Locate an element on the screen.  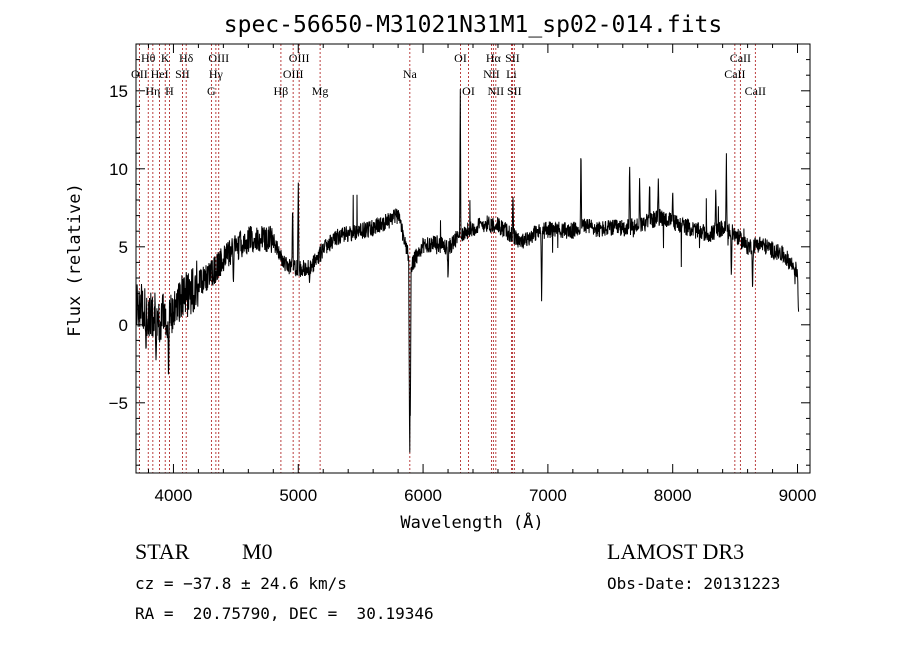
y-tick-label: 10 is located at coordinates (118, 169).